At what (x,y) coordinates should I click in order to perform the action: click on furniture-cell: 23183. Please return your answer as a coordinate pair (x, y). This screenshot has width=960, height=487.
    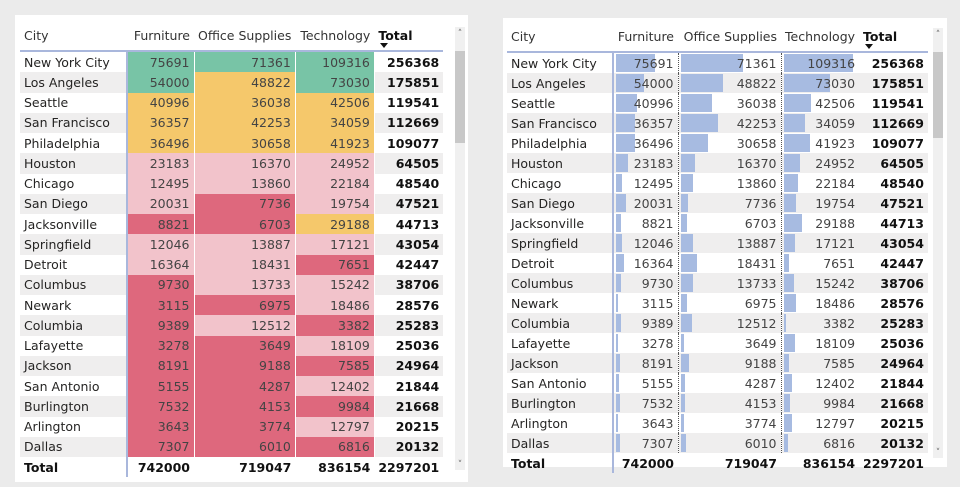
    Looking at the image, I should click on (645, 163).